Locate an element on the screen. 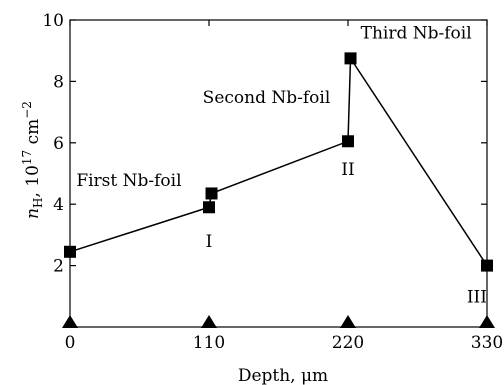 Image resolution: width=504 pixels, height=385 pixels. y-axis-label-symbol: n is located at coordinates (33, 213).